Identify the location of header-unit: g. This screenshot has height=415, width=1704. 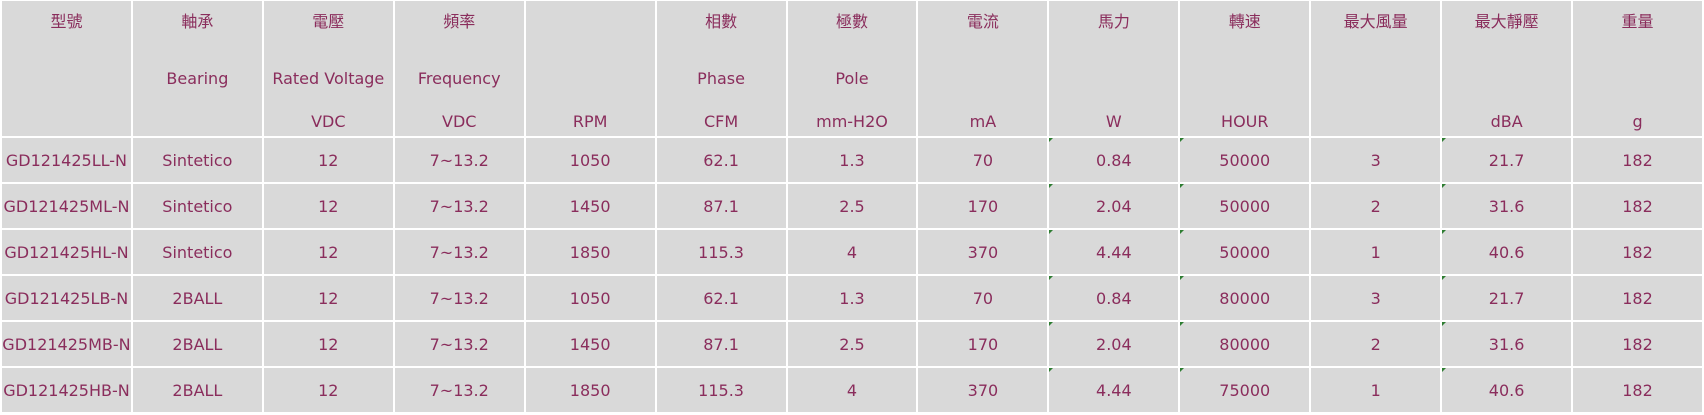
(1637, 121).